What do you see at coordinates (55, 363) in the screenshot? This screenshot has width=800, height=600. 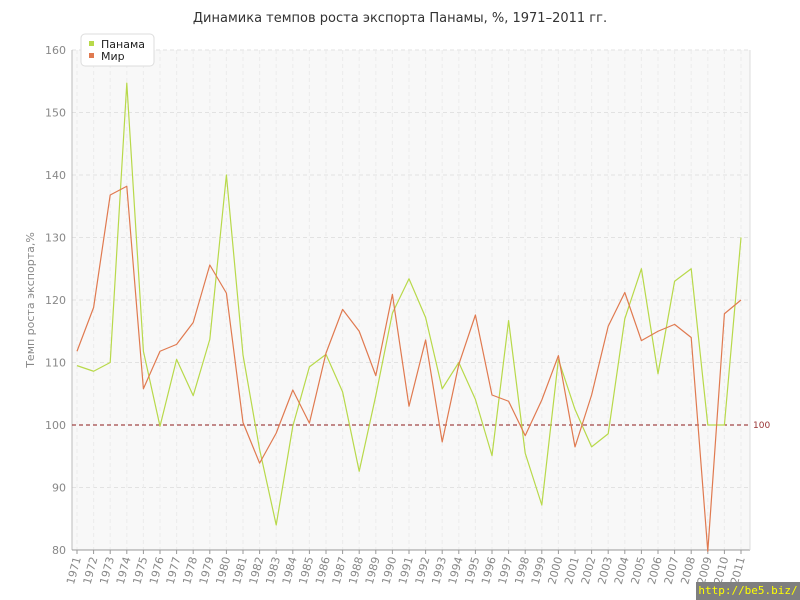 I see `y-tick-label: 110` at bounding box center [55, 363].